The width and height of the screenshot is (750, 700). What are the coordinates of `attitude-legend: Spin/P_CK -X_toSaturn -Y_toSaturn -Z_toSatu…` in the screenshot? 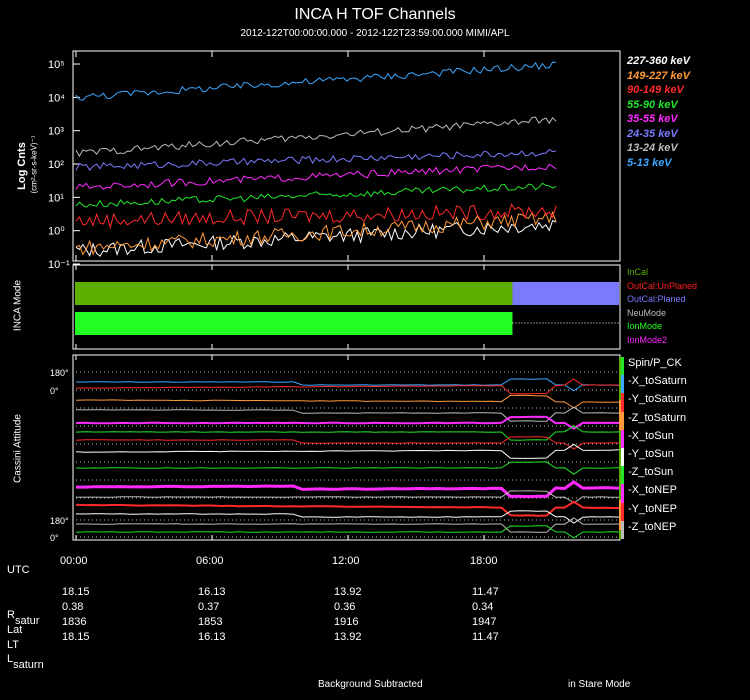 It's located at (654, 448).